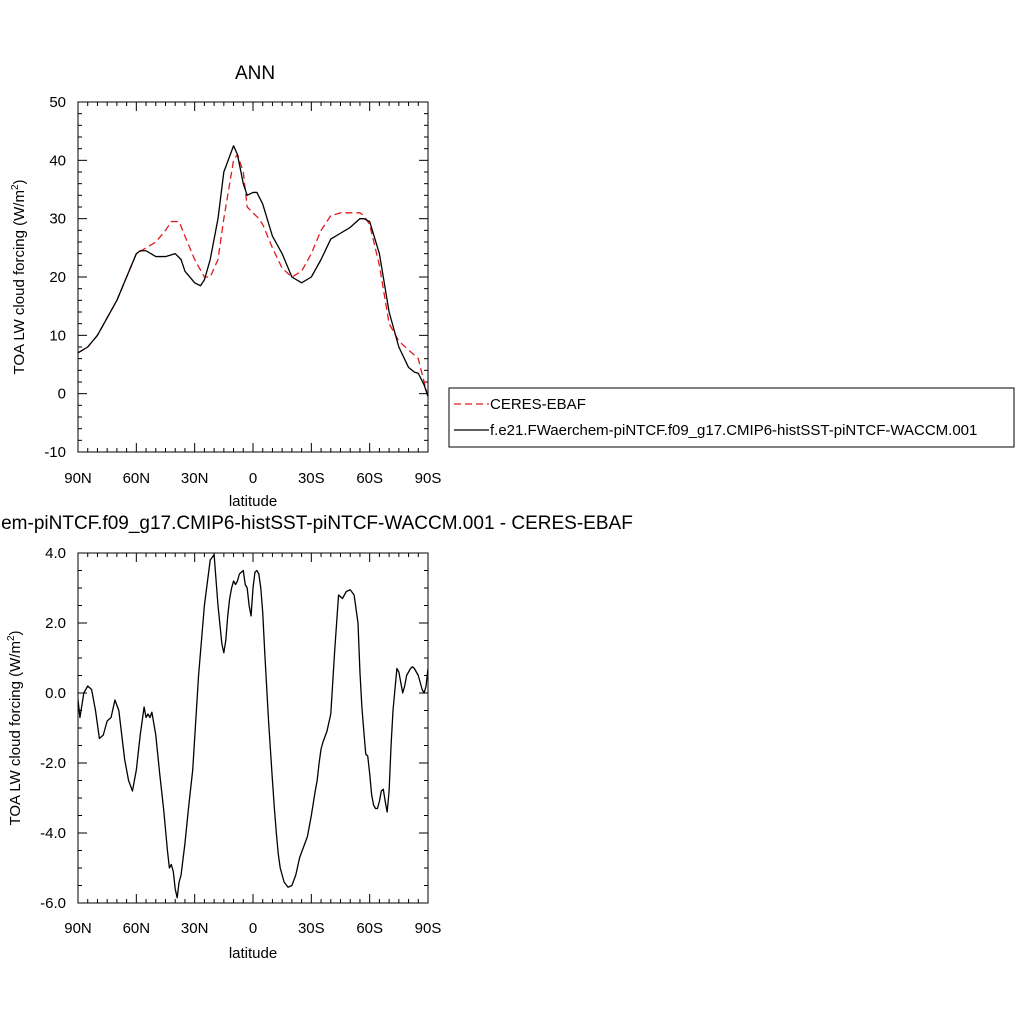 This screenshot has width=1024, height=1024. I want to click on y-tick-label: -10, so click(55, 452).